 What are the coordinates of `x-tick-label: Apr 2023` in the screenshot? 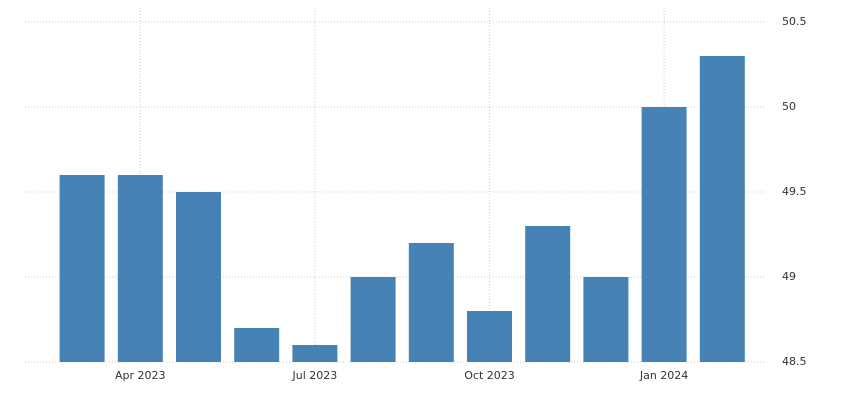 It's located at (140, 375).